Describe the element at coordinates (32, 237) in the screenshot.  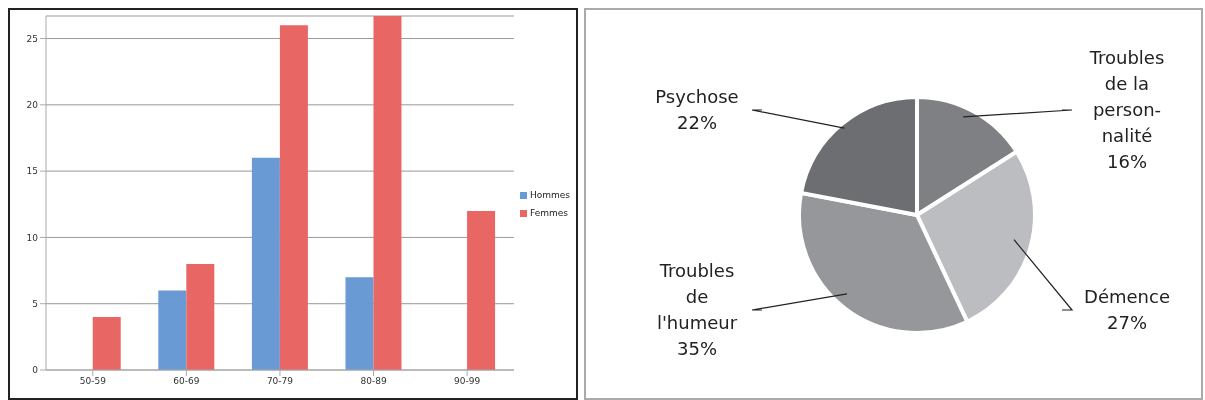
I see `y-tick-label: 10` at that location.